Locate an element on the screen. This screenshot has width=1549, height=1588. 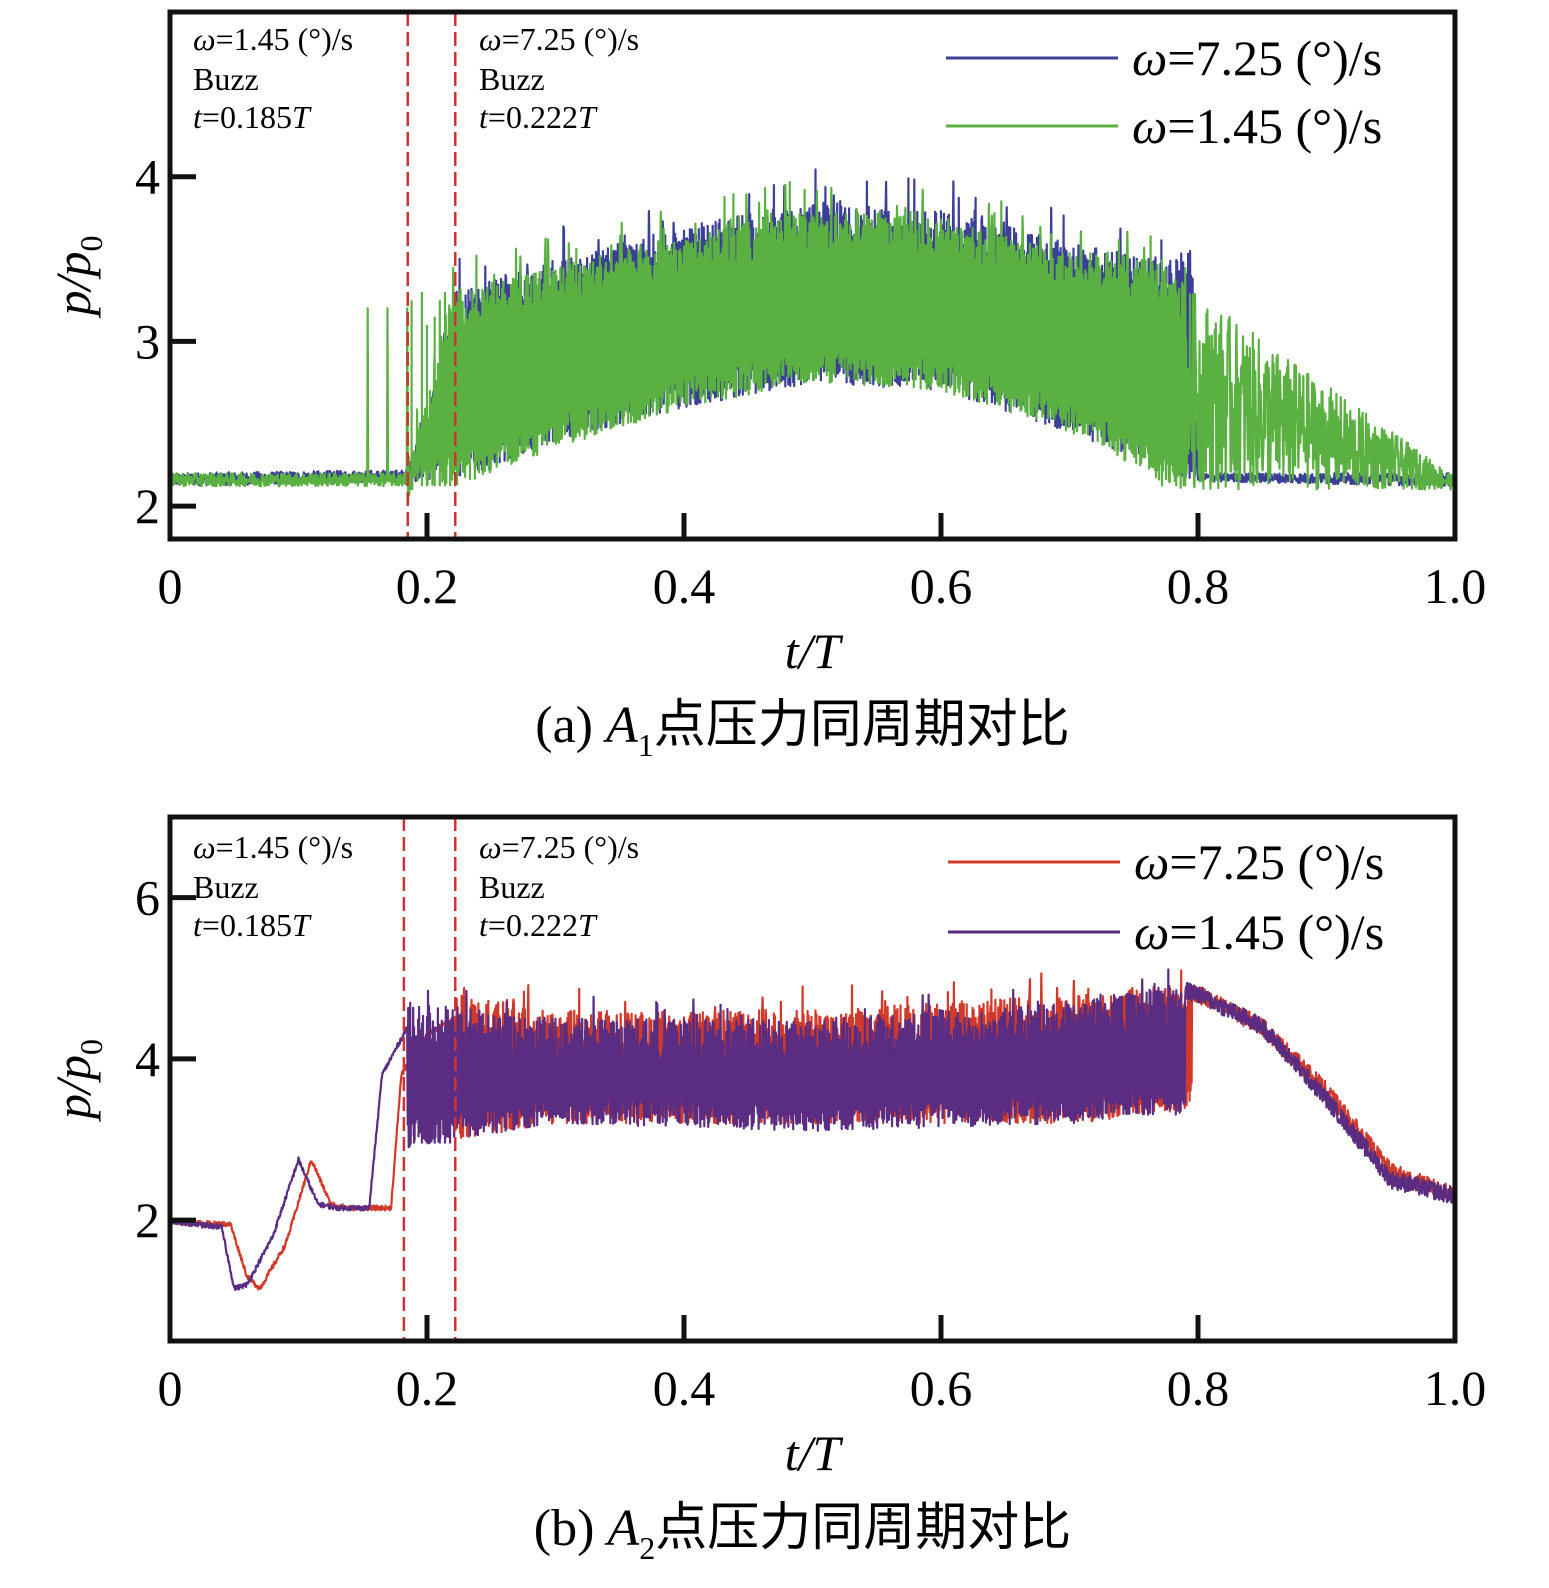
panel-a-x-tick-label: 1.0 is located at coordinates (1455, 586).